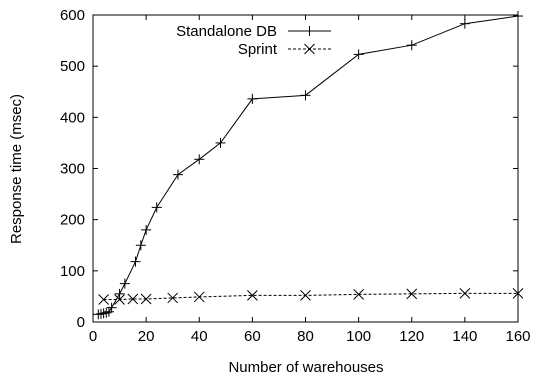 Image resolution: width=535 pixels, height=379 pixels. Describe the element at coordinates (305, 367) in the screenshot. I see `x-axis-title: Number of warehouses` at that location.